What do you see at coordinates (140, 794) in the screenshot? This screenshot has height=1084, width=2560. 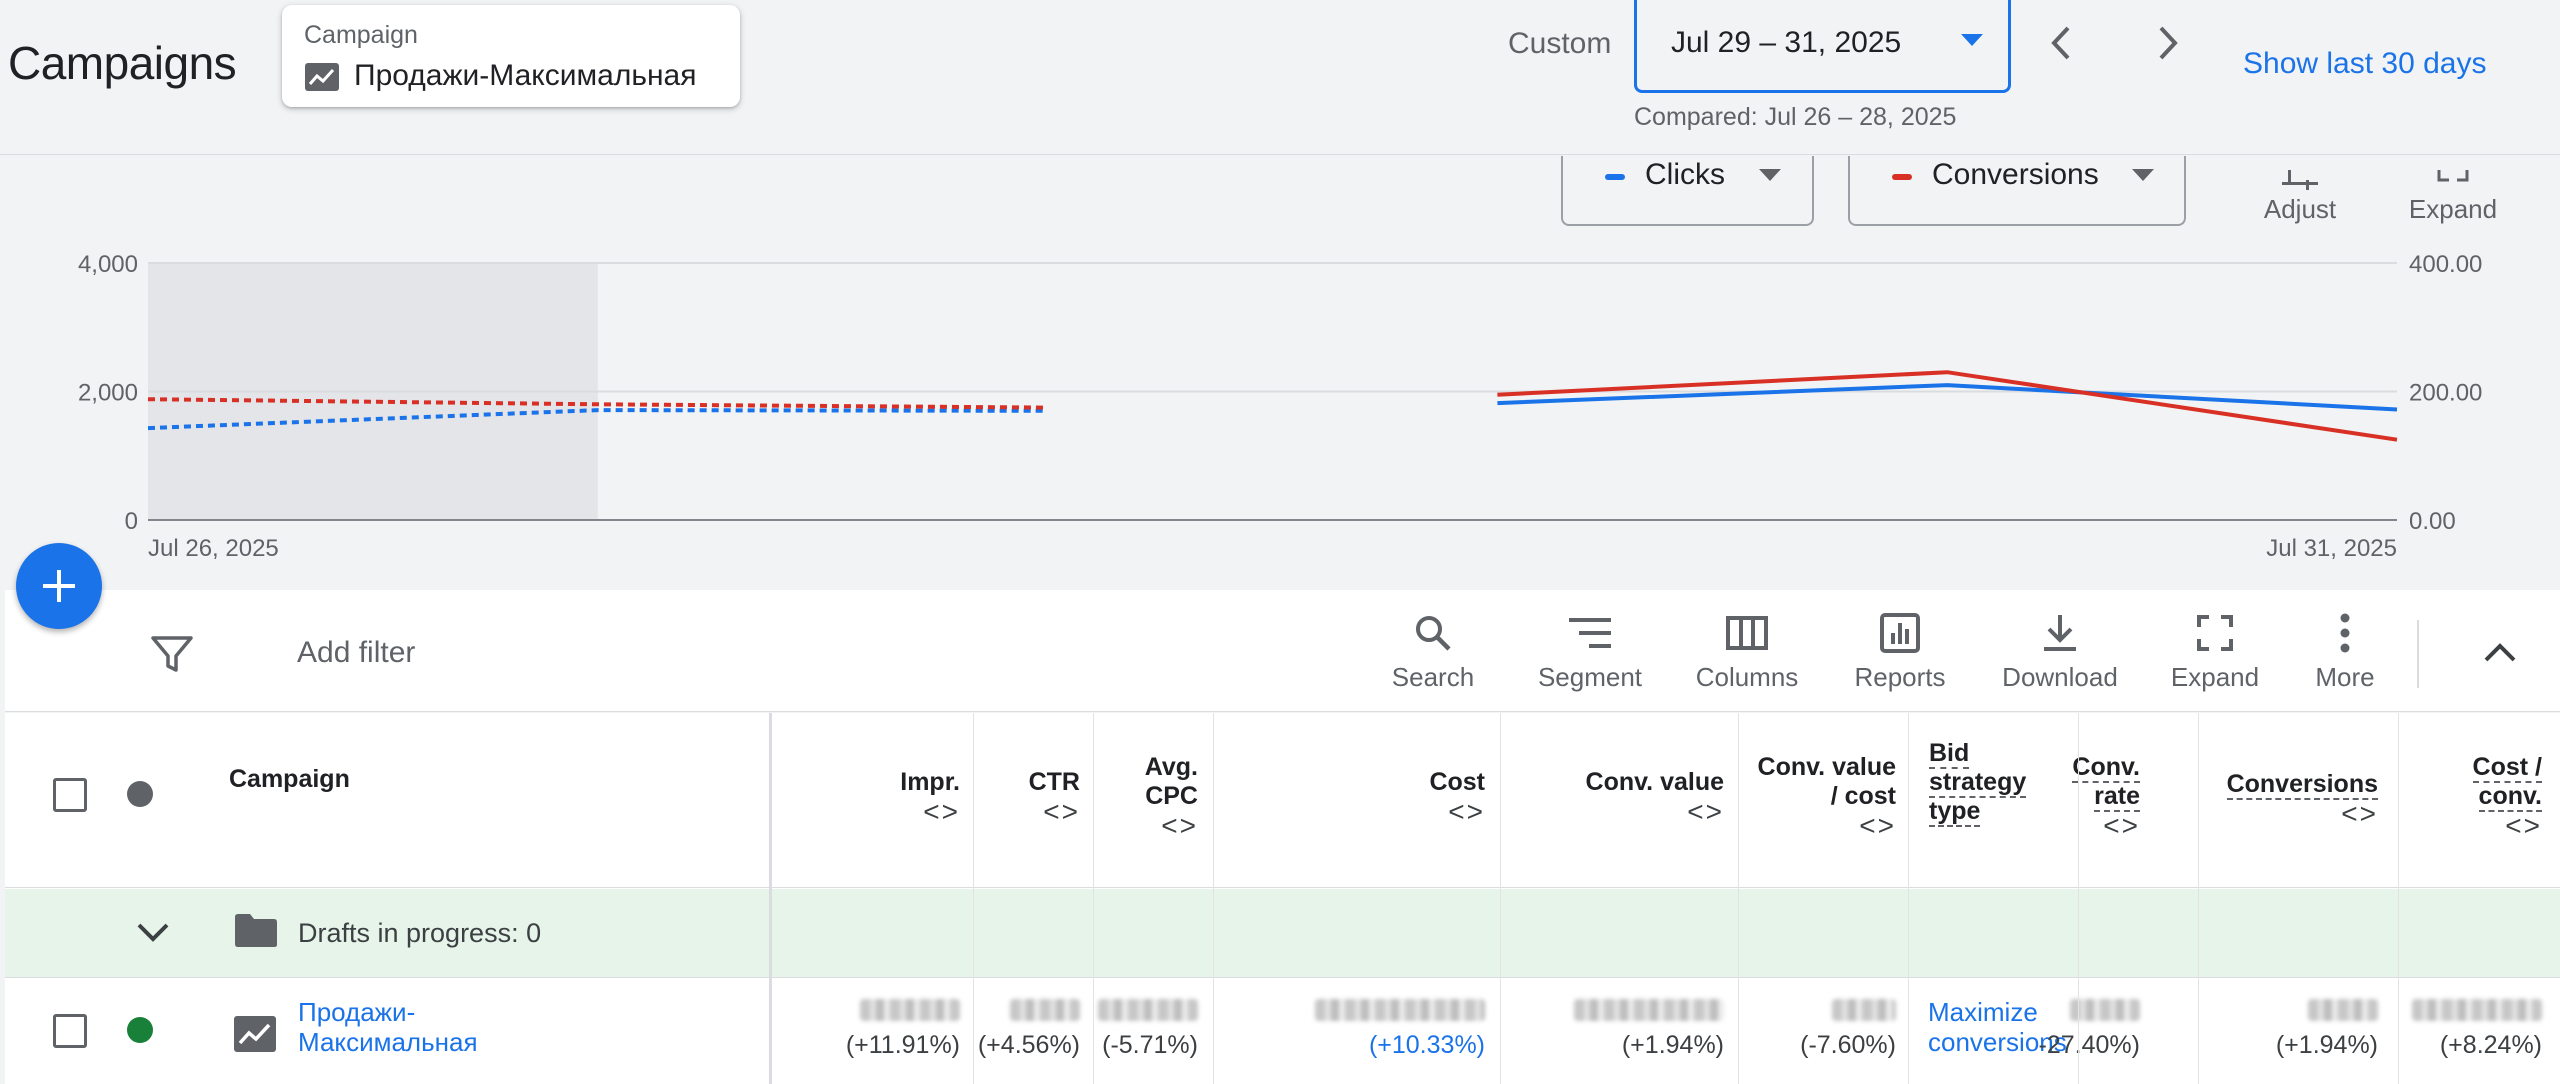 I see `status-filter-dot` at bounding box center [140, 794].